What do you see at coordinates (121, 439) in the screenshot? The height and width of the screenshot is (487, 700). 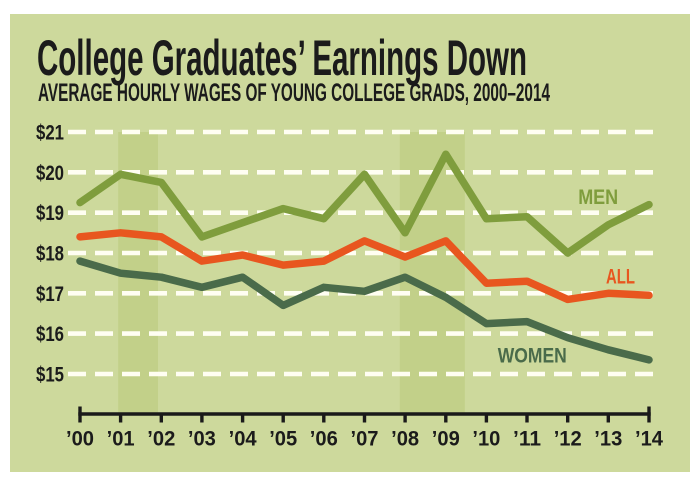 I see `x-axis-tick-label: ’01` at bounding box center [121, 439].